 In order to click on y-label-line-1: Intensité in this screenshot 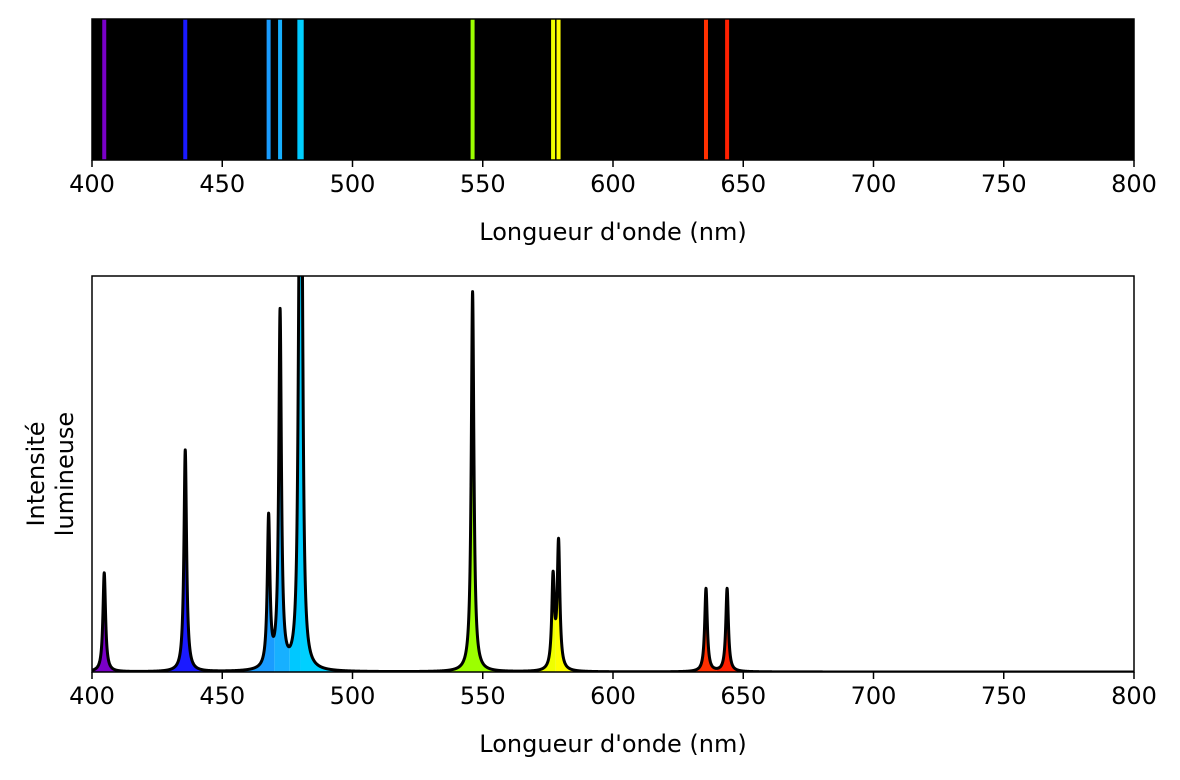, I will do `click(36, 473)`.